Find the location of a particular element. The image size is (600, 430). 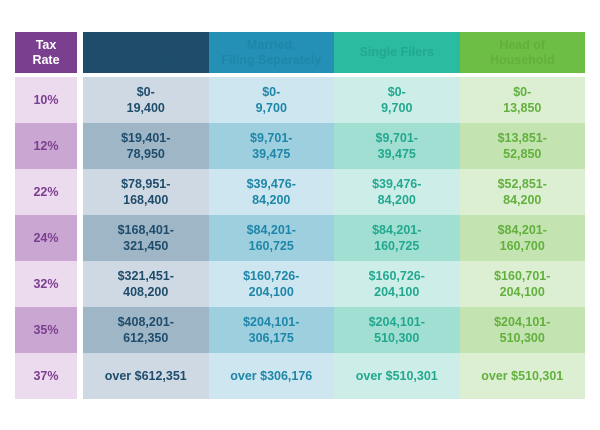

rate-cell: 10% is located at coordinates (46, 100).